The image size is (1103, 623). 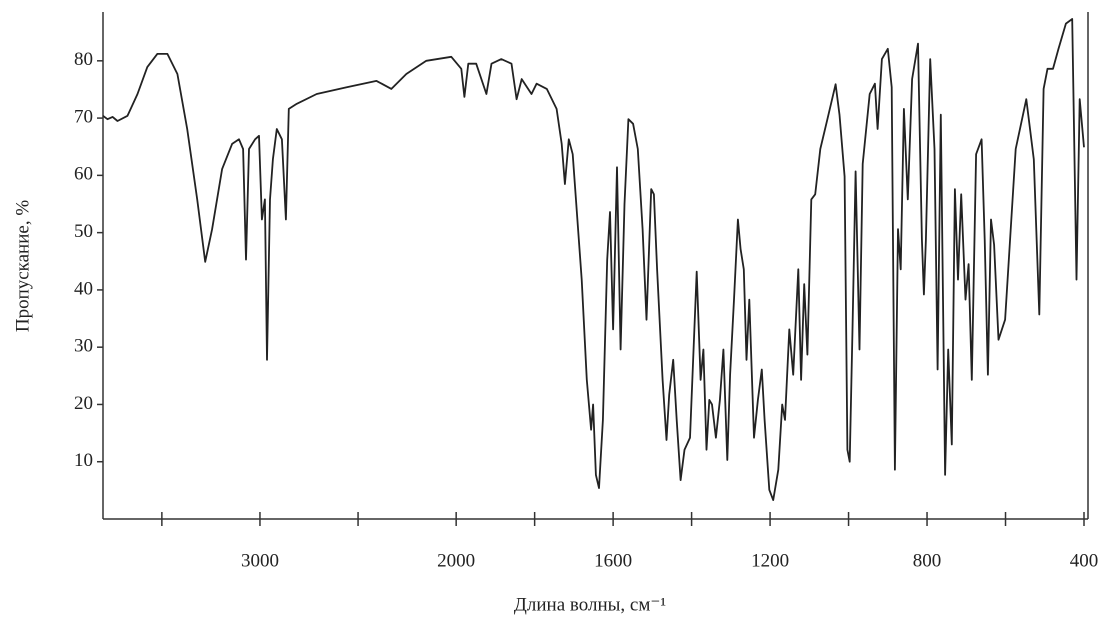 What do you see at coordinates (83, 59) in the screenshot?
I see `y-tick-label: 80` at bounding box center [83, 59].